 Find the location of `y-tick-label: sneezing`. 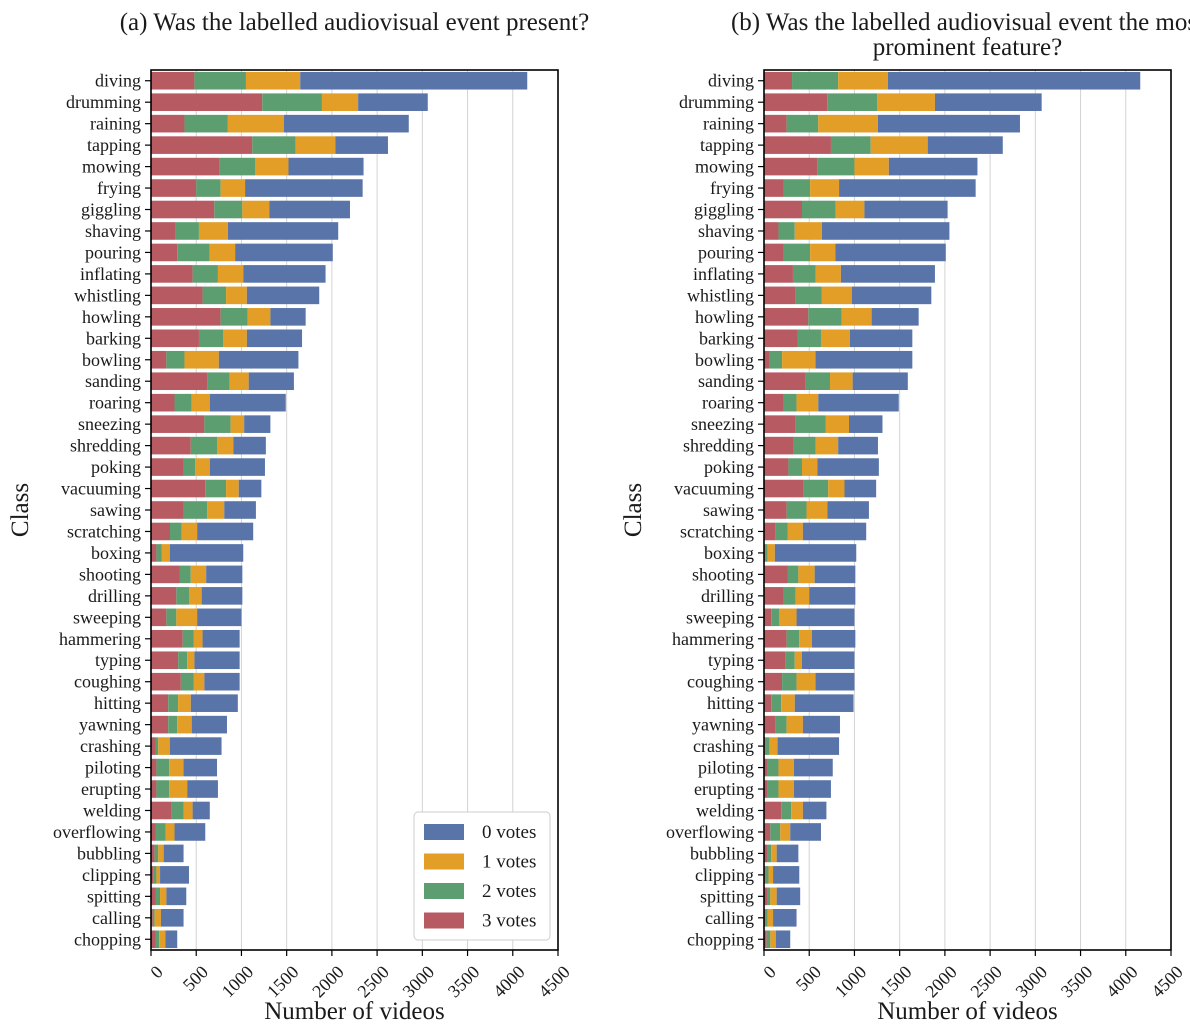

y-tick-label: sneezing is located at coordinates (722, 424).